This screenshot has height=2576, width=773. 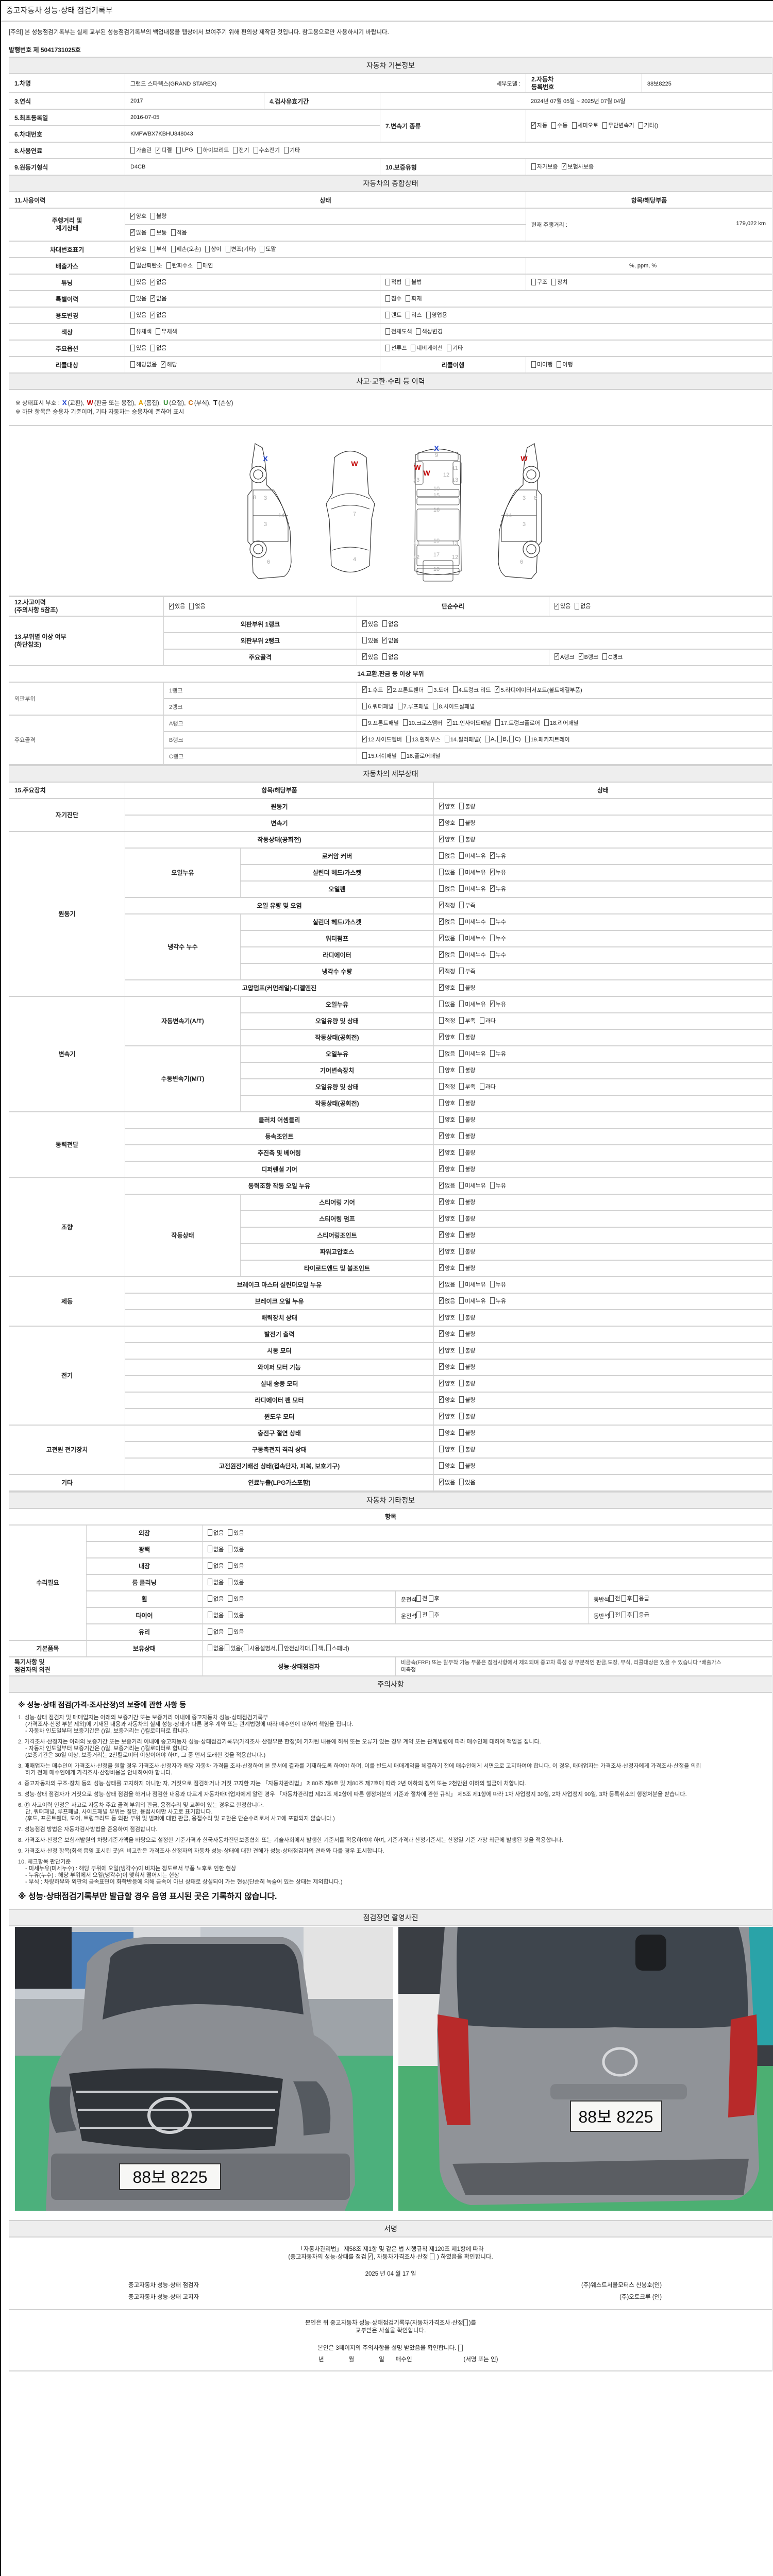 What do you see at coordinates (618, 125) in the screenshot?
I see `checkbox-option: 무단변속기` at bounding box center [618, 125].